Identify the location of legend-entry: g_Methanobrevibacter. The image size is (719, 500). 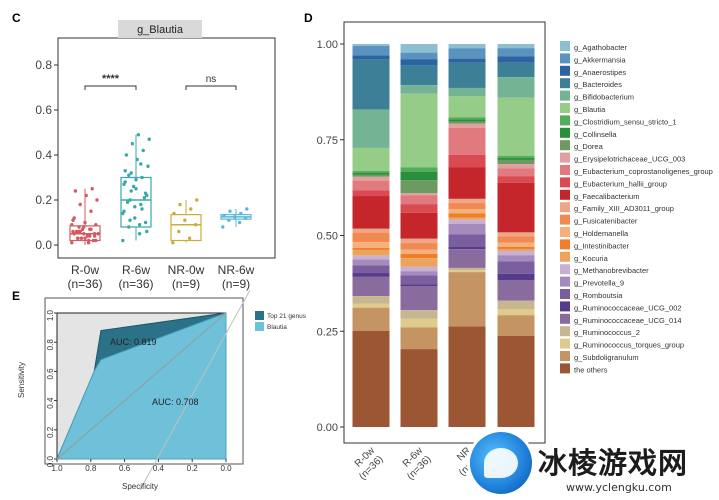
(611, 270).